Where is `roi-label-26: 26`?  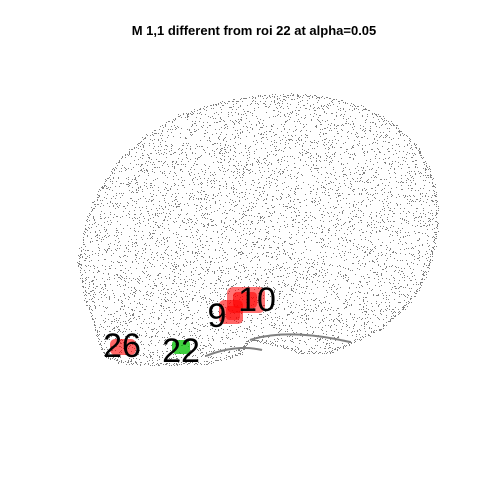 roi-label-26: 26 is located at coordinates (122, 346).